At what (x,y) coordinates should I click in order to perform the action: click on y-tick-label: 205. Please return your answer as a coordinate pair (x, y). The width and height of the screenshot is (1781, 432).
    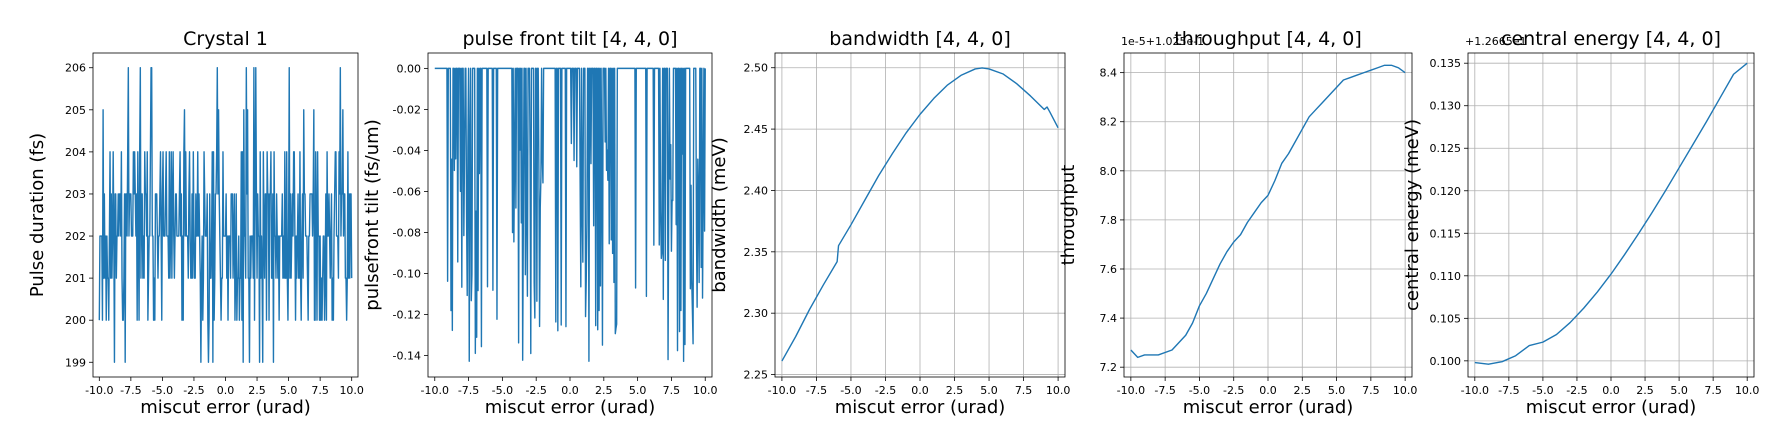
    Looking at the image, I should click on (75, 110).